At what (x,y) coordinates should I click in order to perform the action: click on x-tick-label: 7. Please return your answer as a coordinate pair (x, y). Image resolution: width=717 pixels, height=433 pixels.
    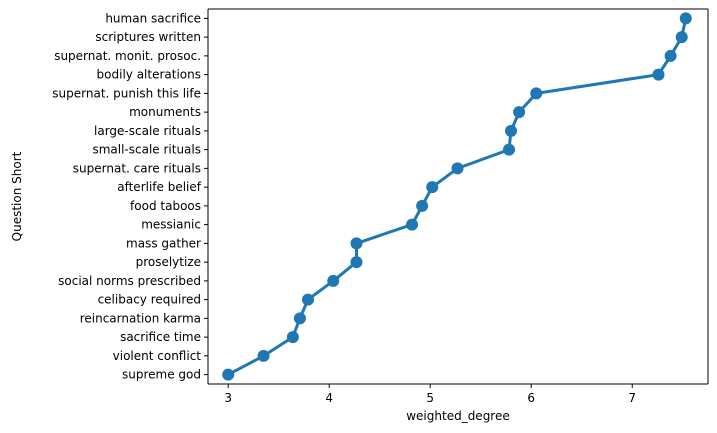
    Looking at the image, I should click on (632, 398).